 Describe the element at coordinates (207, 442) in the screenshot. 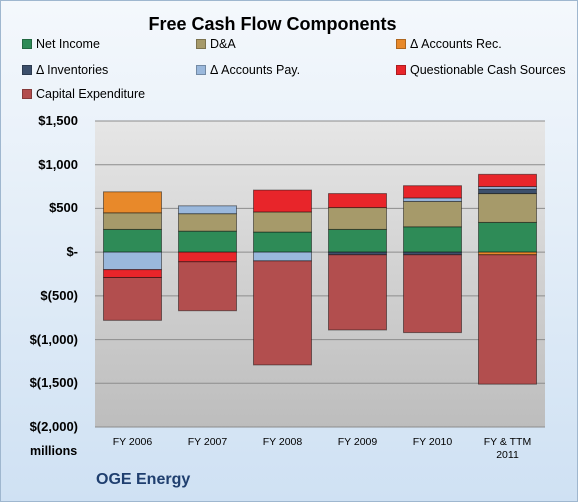

I see `x-tick-label: FY 2007` at that location.